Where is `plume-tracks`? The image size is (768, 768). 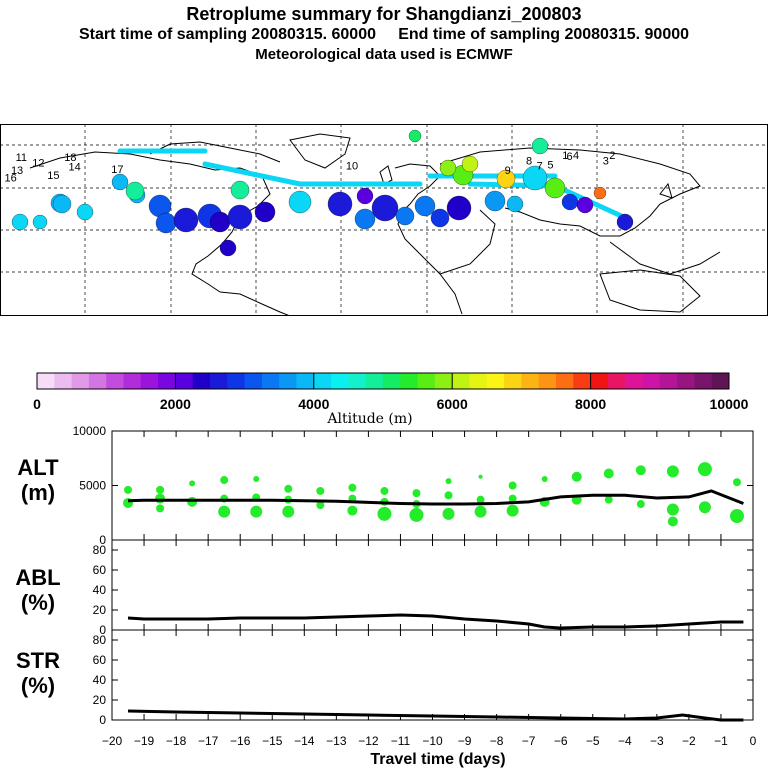
plume-tracks is located at coordinates (374, 185).